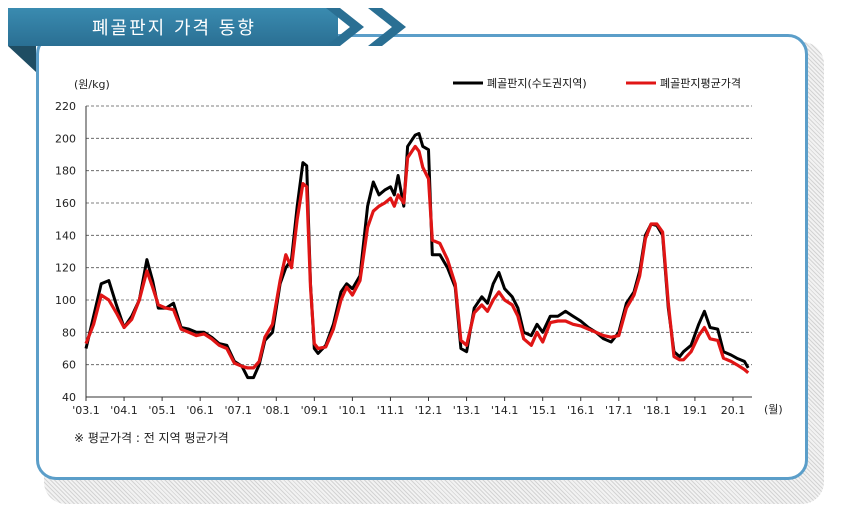 This screenshot has height=515, width=844. What do you see at coordinates (695, 410) in the screenshot?
I see `x-tick-label: 19.1` at bounding box center [695, 410].